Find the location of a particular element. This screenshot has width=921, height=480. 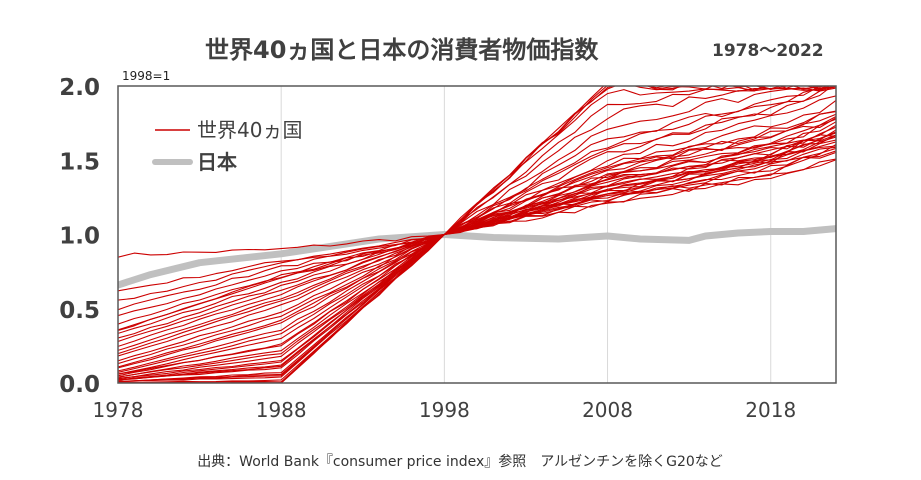

chart-title: 世界40ヵ国と日本の消費者物価指数 is located at coordinates (402, 50).